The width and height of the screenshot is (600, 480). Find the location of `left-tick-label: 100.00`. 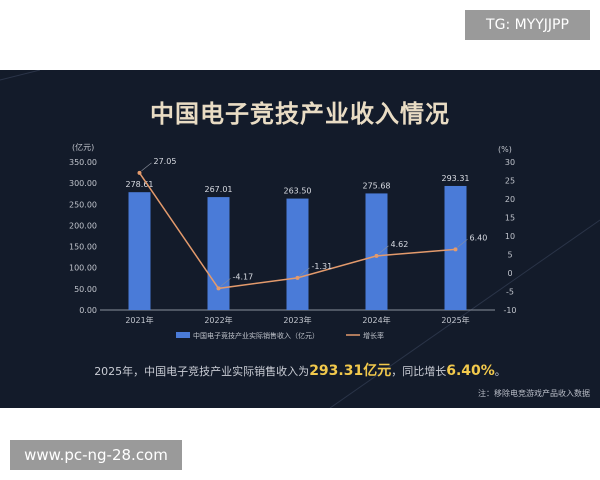

left-tick-label: 100.00 is located at coordinates (83, 268).